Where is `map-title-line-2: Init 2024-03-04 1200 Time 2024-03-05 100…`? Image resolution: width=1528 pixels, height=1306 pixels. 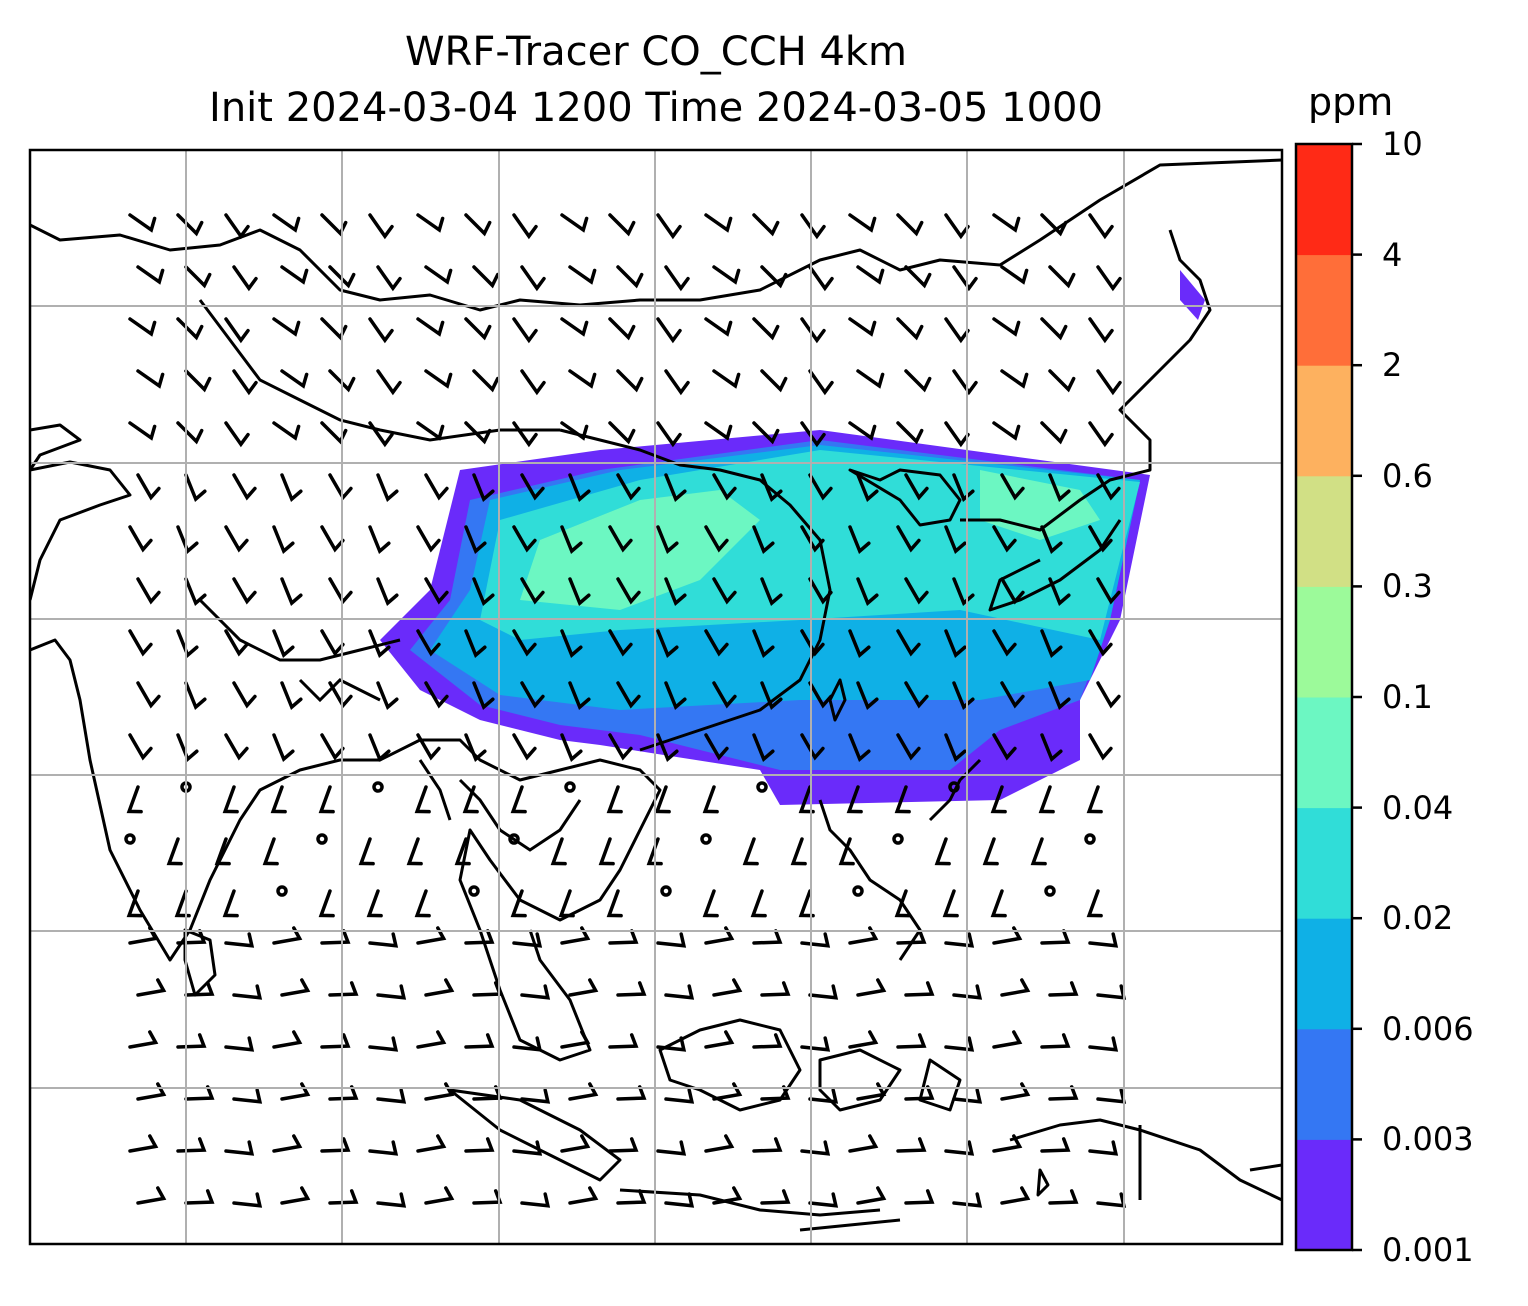
map-title-line-2: Init 2024-03-04 1200 Time 2024-03-05 100… is located at coordinates (656, 108).